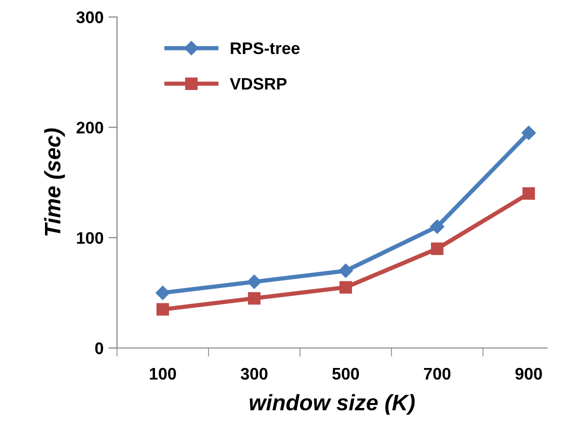  Describe the element at coordinates (345, 374) in the screenshot. I see `x-tick-label: 500` at that location.